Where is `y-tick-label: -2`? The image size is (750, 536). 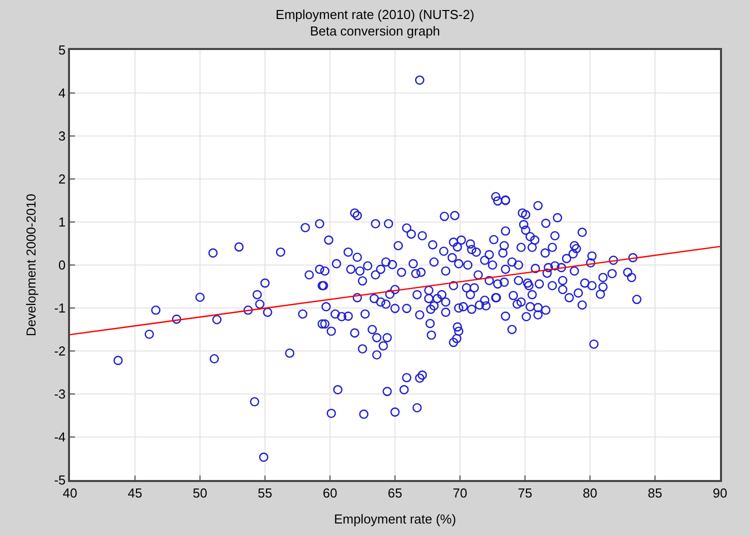 y-tick-label: -2 is located at coordinates (60, 351).